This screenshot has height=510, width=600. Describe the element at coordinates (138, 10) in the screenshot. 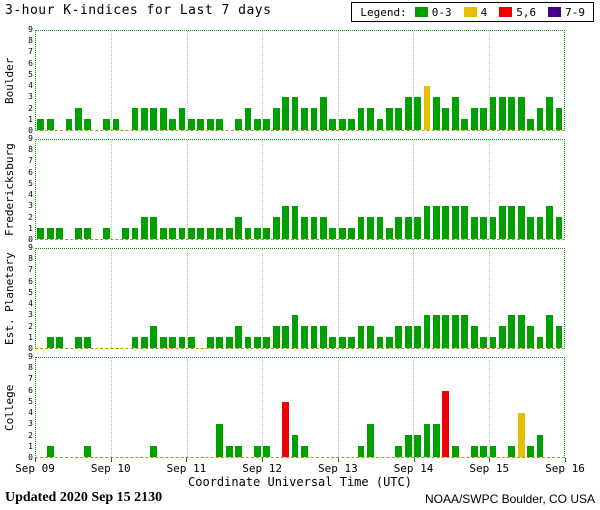

I see `chart-title: 3-hour K-indices for Last 7 days` at that location.